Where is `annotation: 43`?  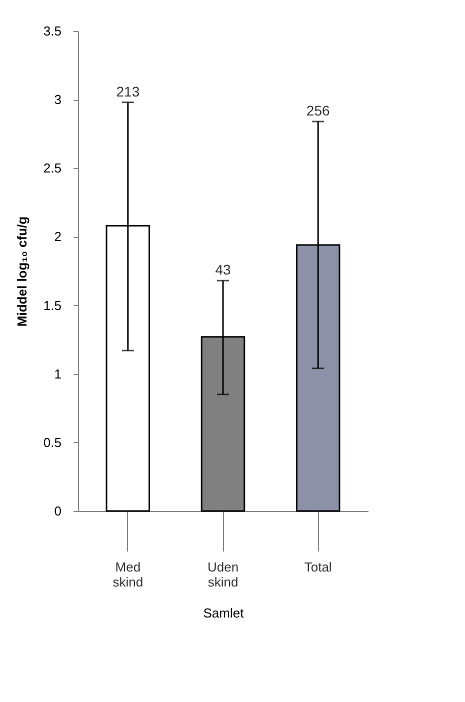
annotation: 43 is located at coordinates (223, 270).